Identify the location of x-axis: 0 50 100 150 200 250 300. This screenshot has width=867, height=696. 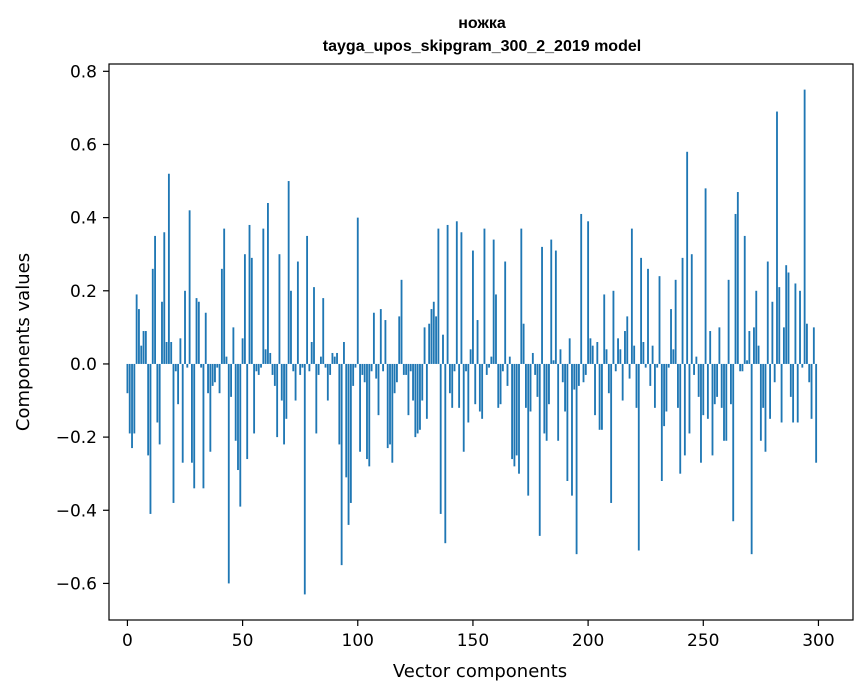
(478, 635).